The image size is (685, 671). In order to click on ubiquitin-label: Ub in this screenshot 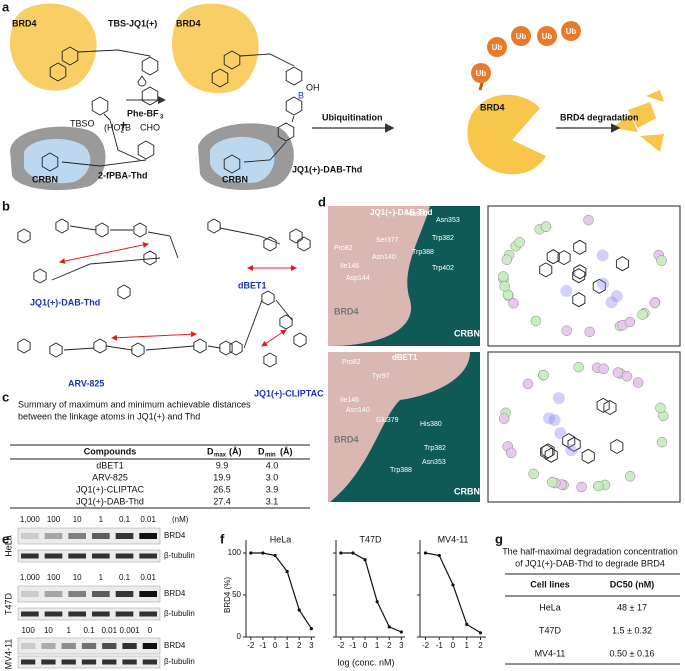, I will do `click(547, 36)`.